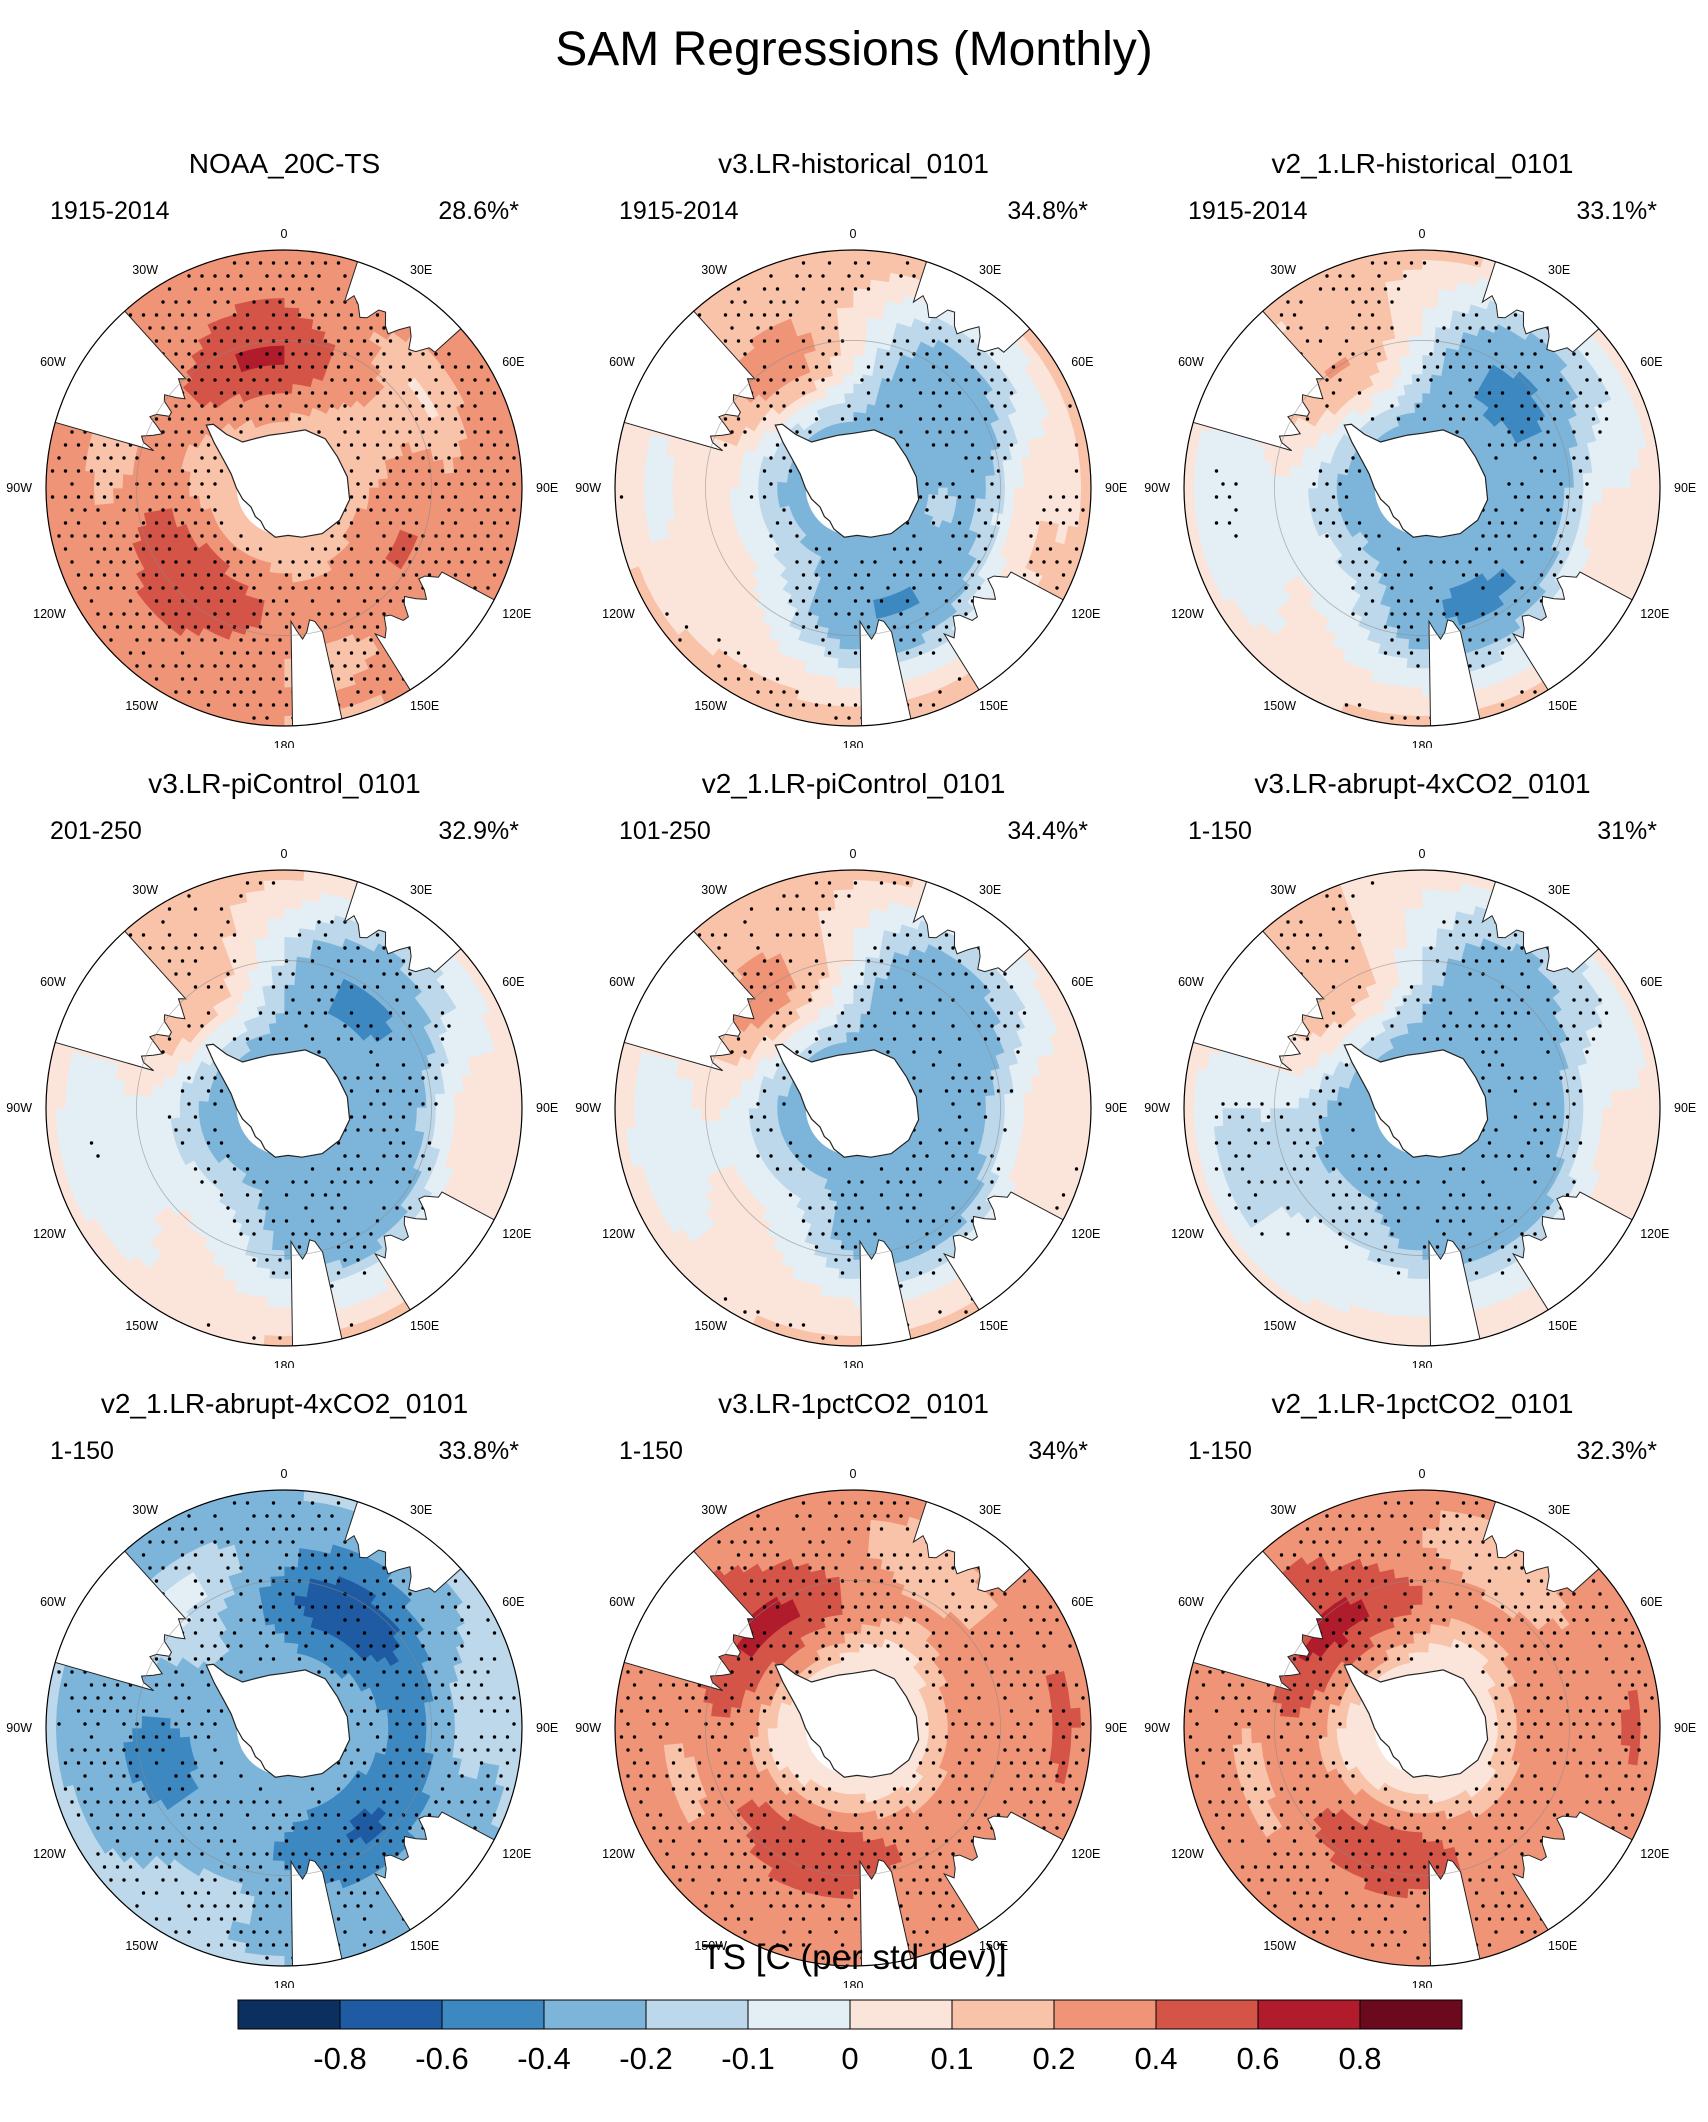  I want to click on longitude-label: 90W, so click(19, 488).